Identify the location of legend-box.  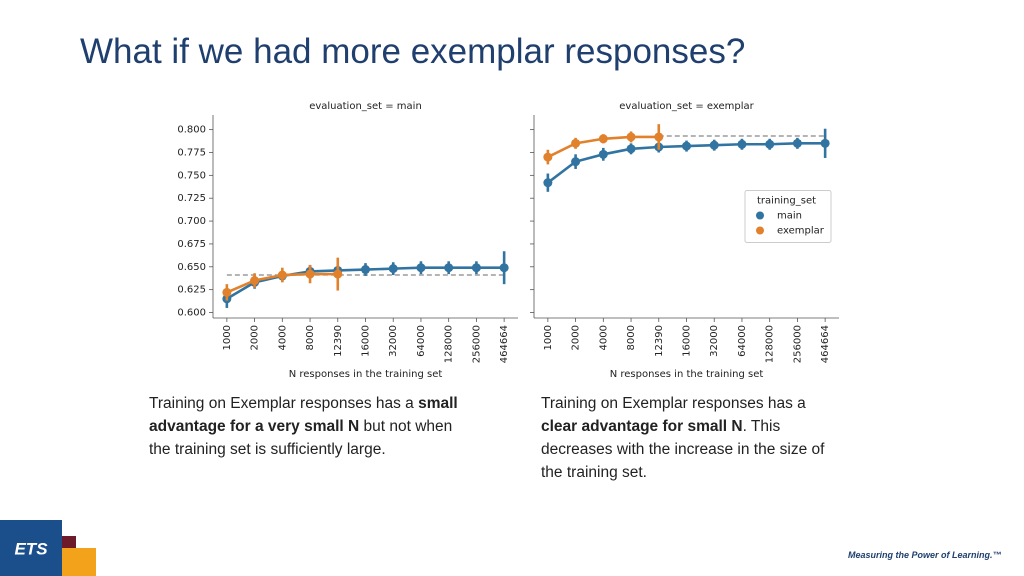
(788, 216).